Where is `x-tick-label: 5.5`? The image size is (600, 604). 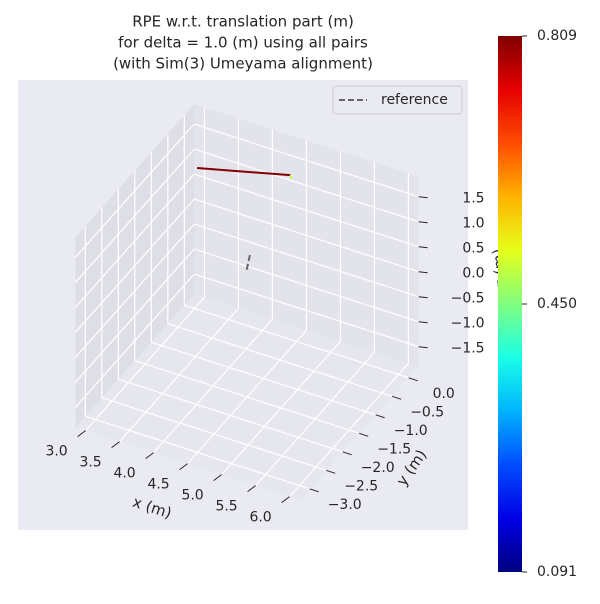 x-tick-label: 5.5 is located at coordinates (226, 507).